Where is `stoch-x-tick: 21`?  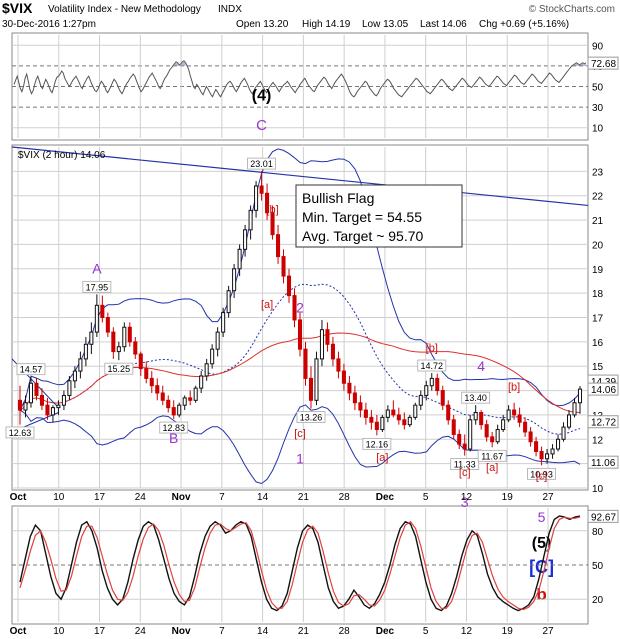
stoch-x-tick: 21 is located at coordinates (304, 631).